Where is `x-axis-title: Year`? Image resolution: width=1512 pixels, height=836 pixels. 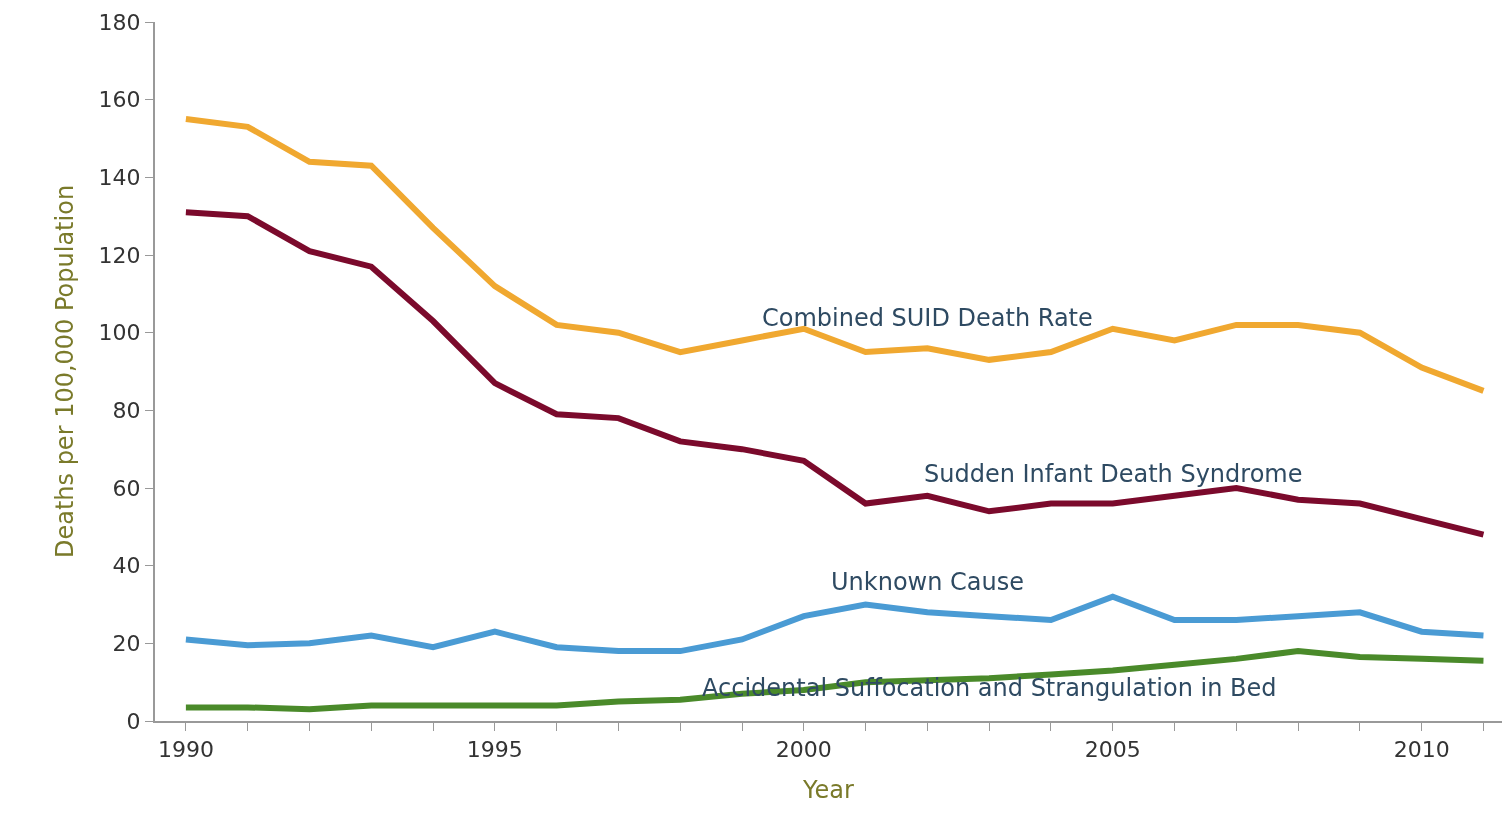 x-axis-title: Year is located at coordinates (828, 790).